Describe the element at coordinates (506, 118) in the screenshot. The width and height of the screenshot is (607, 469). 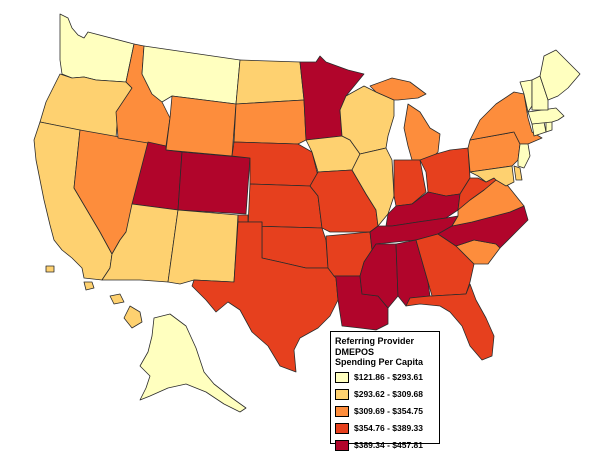
I see `state-ny` at that location.